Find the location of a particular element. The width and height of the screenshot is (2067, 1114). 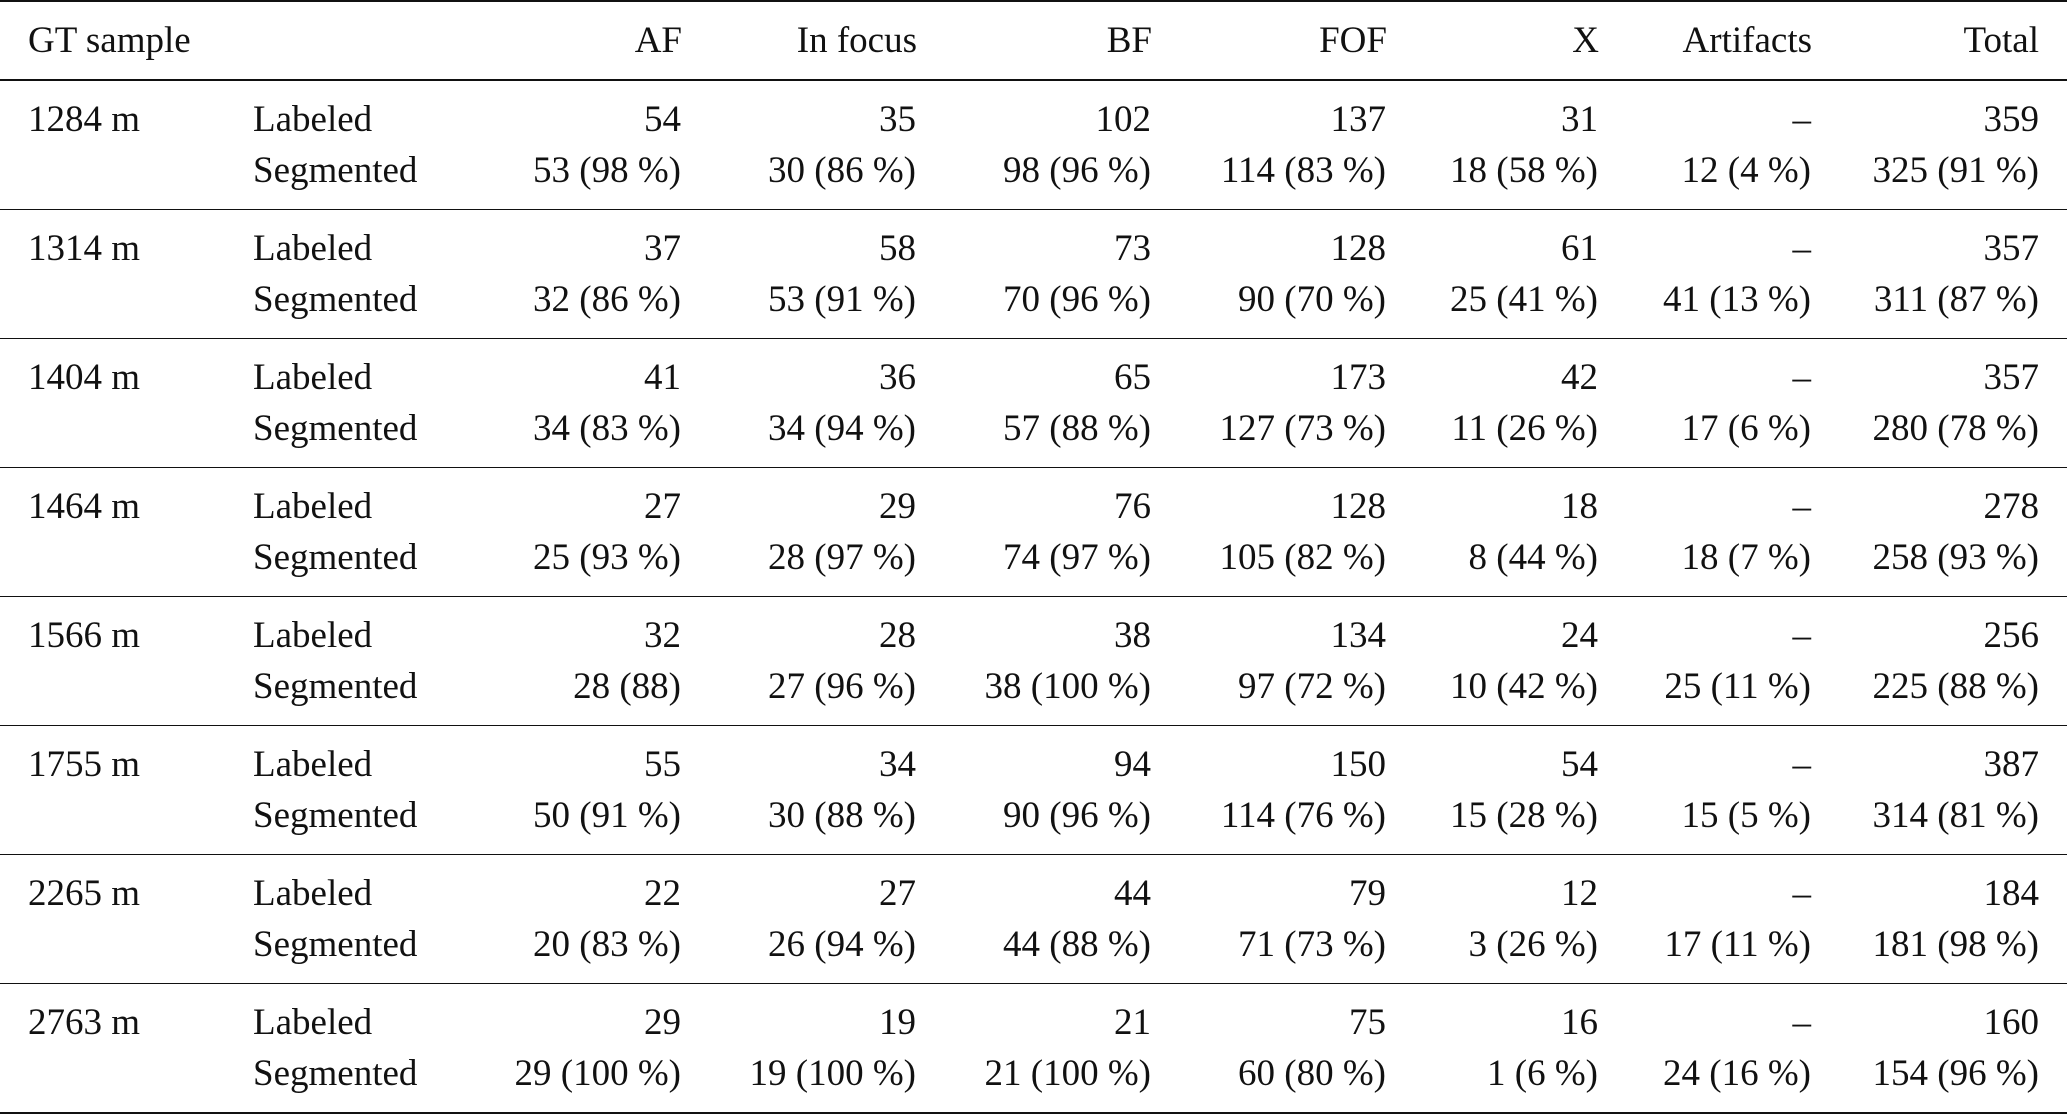

af-cell: 27 25 (93 %) is located at coordinates (567, 532).